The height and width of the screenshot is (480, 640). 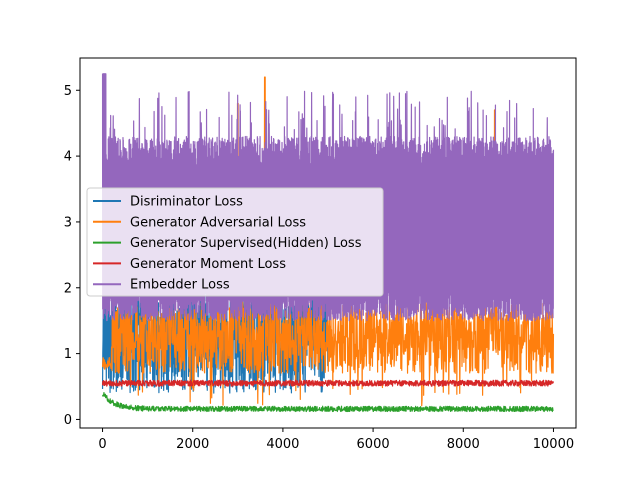 What do you see at coordinates (68, 157) in the screenshot?
I see `y-tick-label: 4` at bounding box center [68, 157].